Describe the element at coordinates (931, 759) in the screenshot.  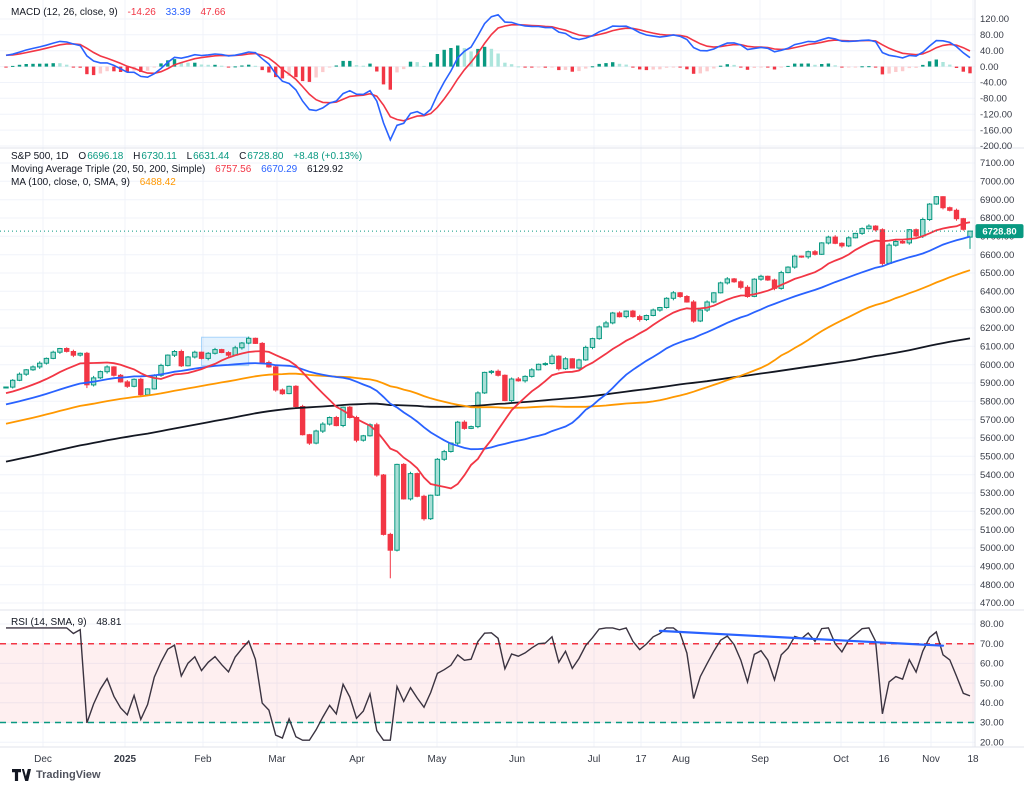
I see `svg-text: Nov` at that location.